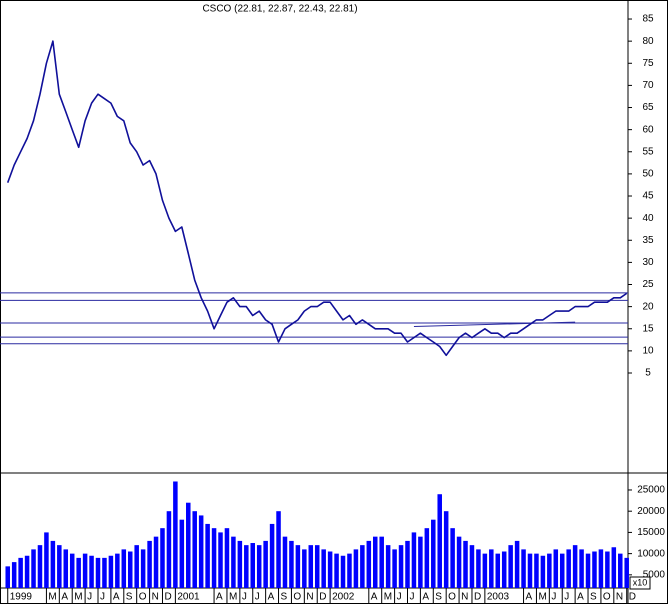  Describe the element at coordinates (648, 196) in the screenshot. I see `y-tick-label: 45` at that location.